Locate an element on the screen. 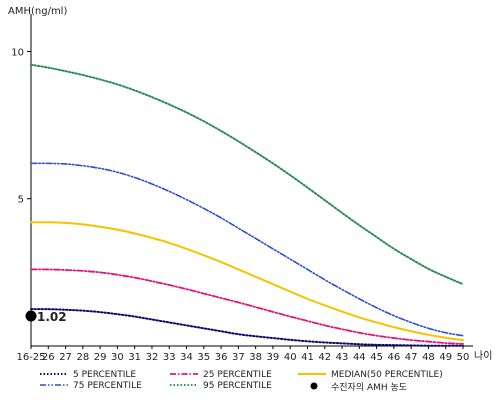 The width and height of the screenshot is (500, 400). y-tick-label: 5 is located at coordinates (21, 200).